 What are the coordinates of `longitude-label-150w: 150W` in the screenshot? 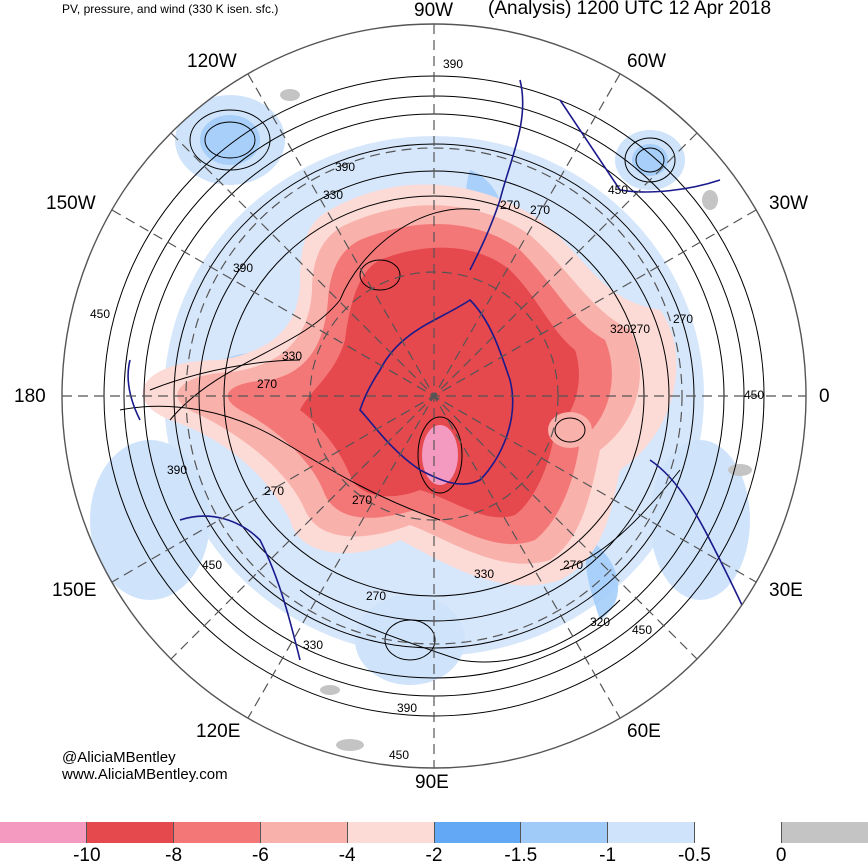 It's located at (71, 203).